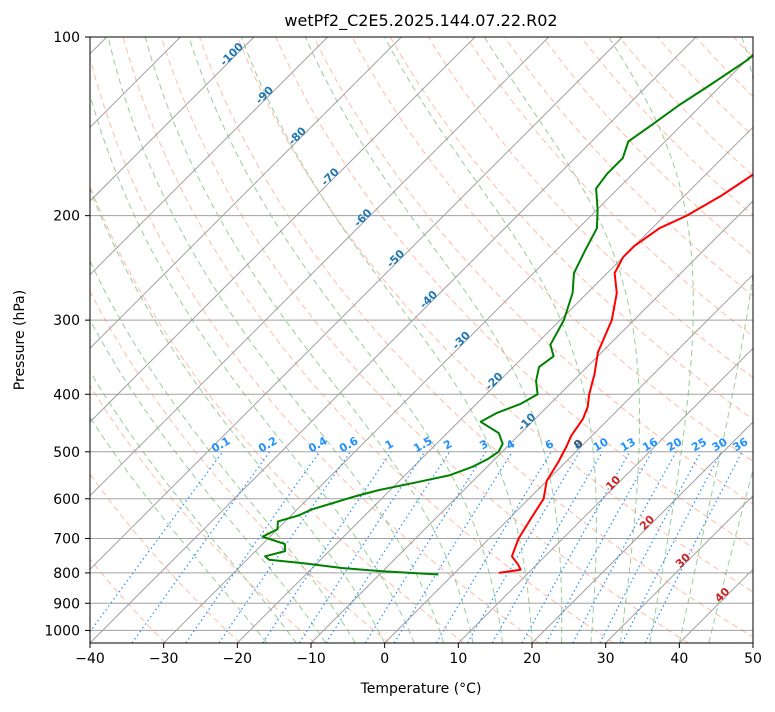  Describe the element at coordinates (62, 631) in the screenshot. I see `y-tick-label: 1000` at that location.